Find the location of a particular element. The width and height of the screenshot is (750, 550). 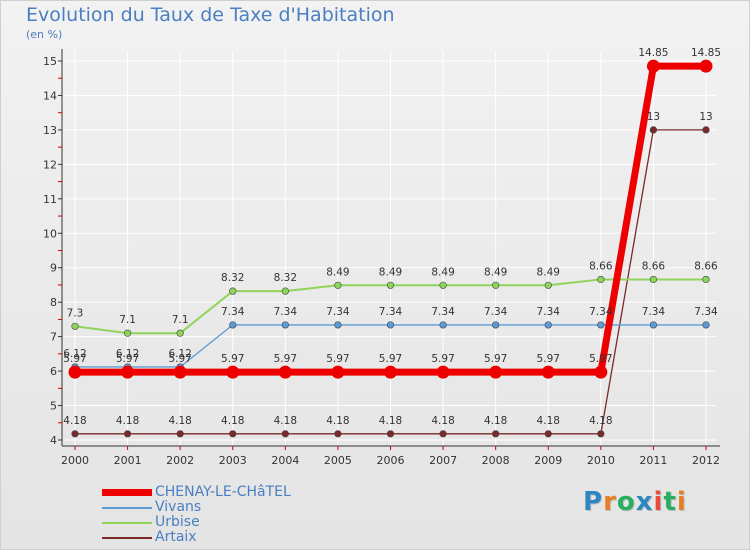

data-label: 7.3 is located at coordinates (75, 313).